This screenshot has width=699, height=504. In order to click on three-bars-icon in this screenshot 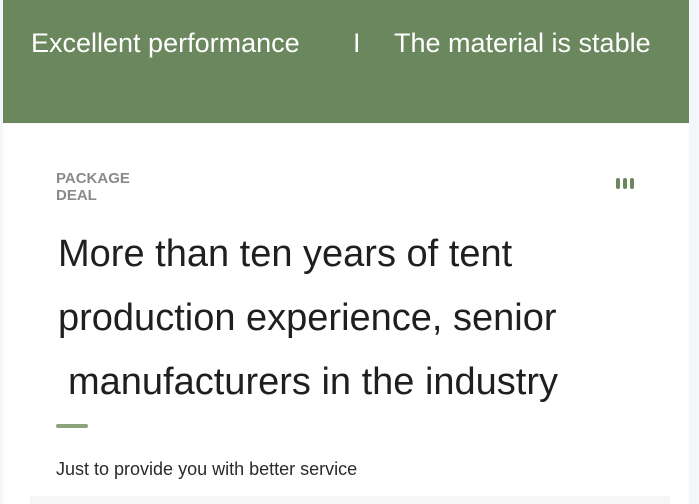, I will do `click(625, 183)`.